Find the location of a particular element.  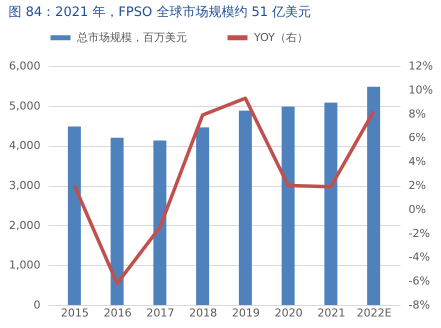

y2-tick-label: -2% is located at coordinates (419, 233).